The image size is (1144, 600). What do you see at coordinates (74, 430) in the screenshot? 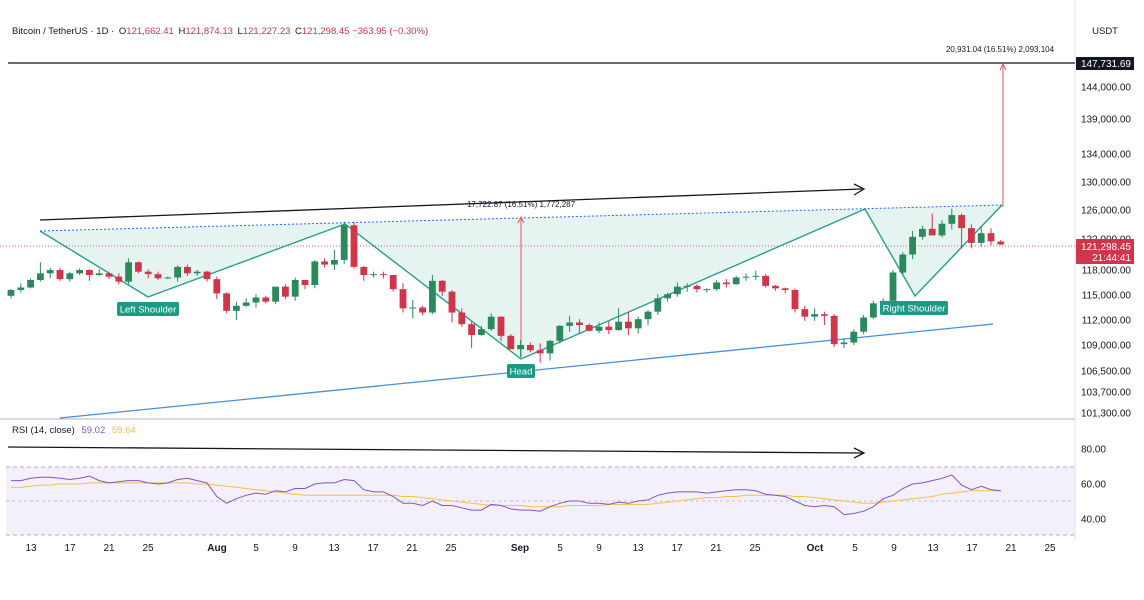
I see `rsi-header: RSI (14, close) 59.02 59.64` at bounding box center [74, 430].